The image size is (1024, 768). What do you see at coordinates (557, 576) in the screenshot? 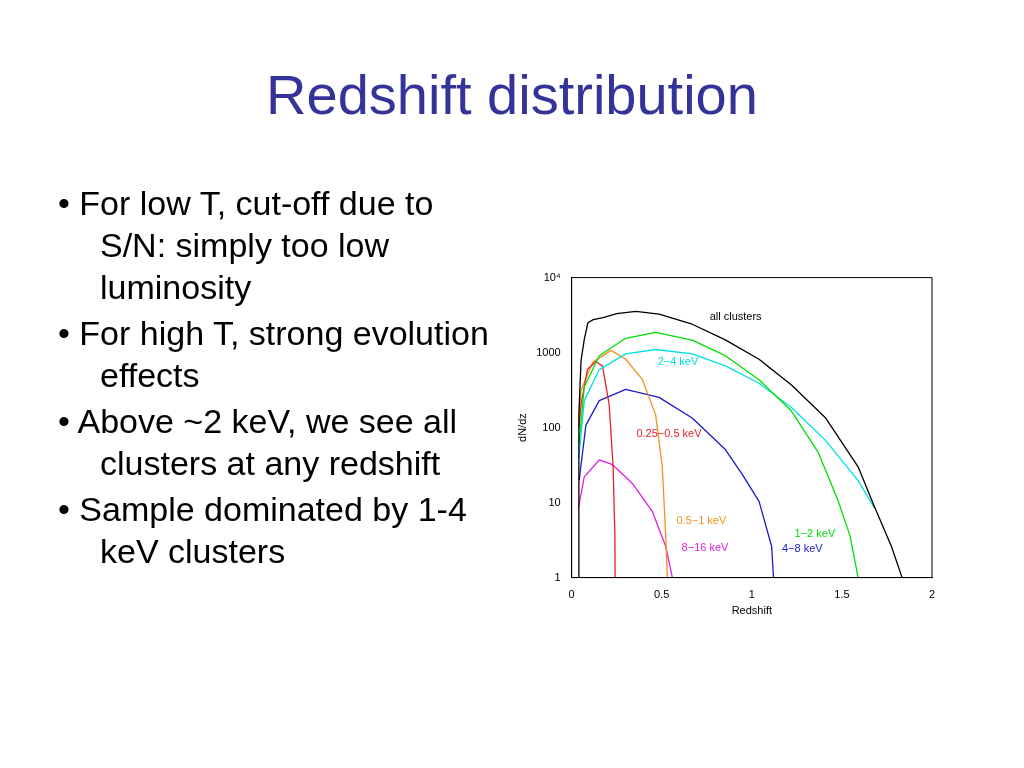
I see `y-tick-label: 1` at bounding box center [557, 576].